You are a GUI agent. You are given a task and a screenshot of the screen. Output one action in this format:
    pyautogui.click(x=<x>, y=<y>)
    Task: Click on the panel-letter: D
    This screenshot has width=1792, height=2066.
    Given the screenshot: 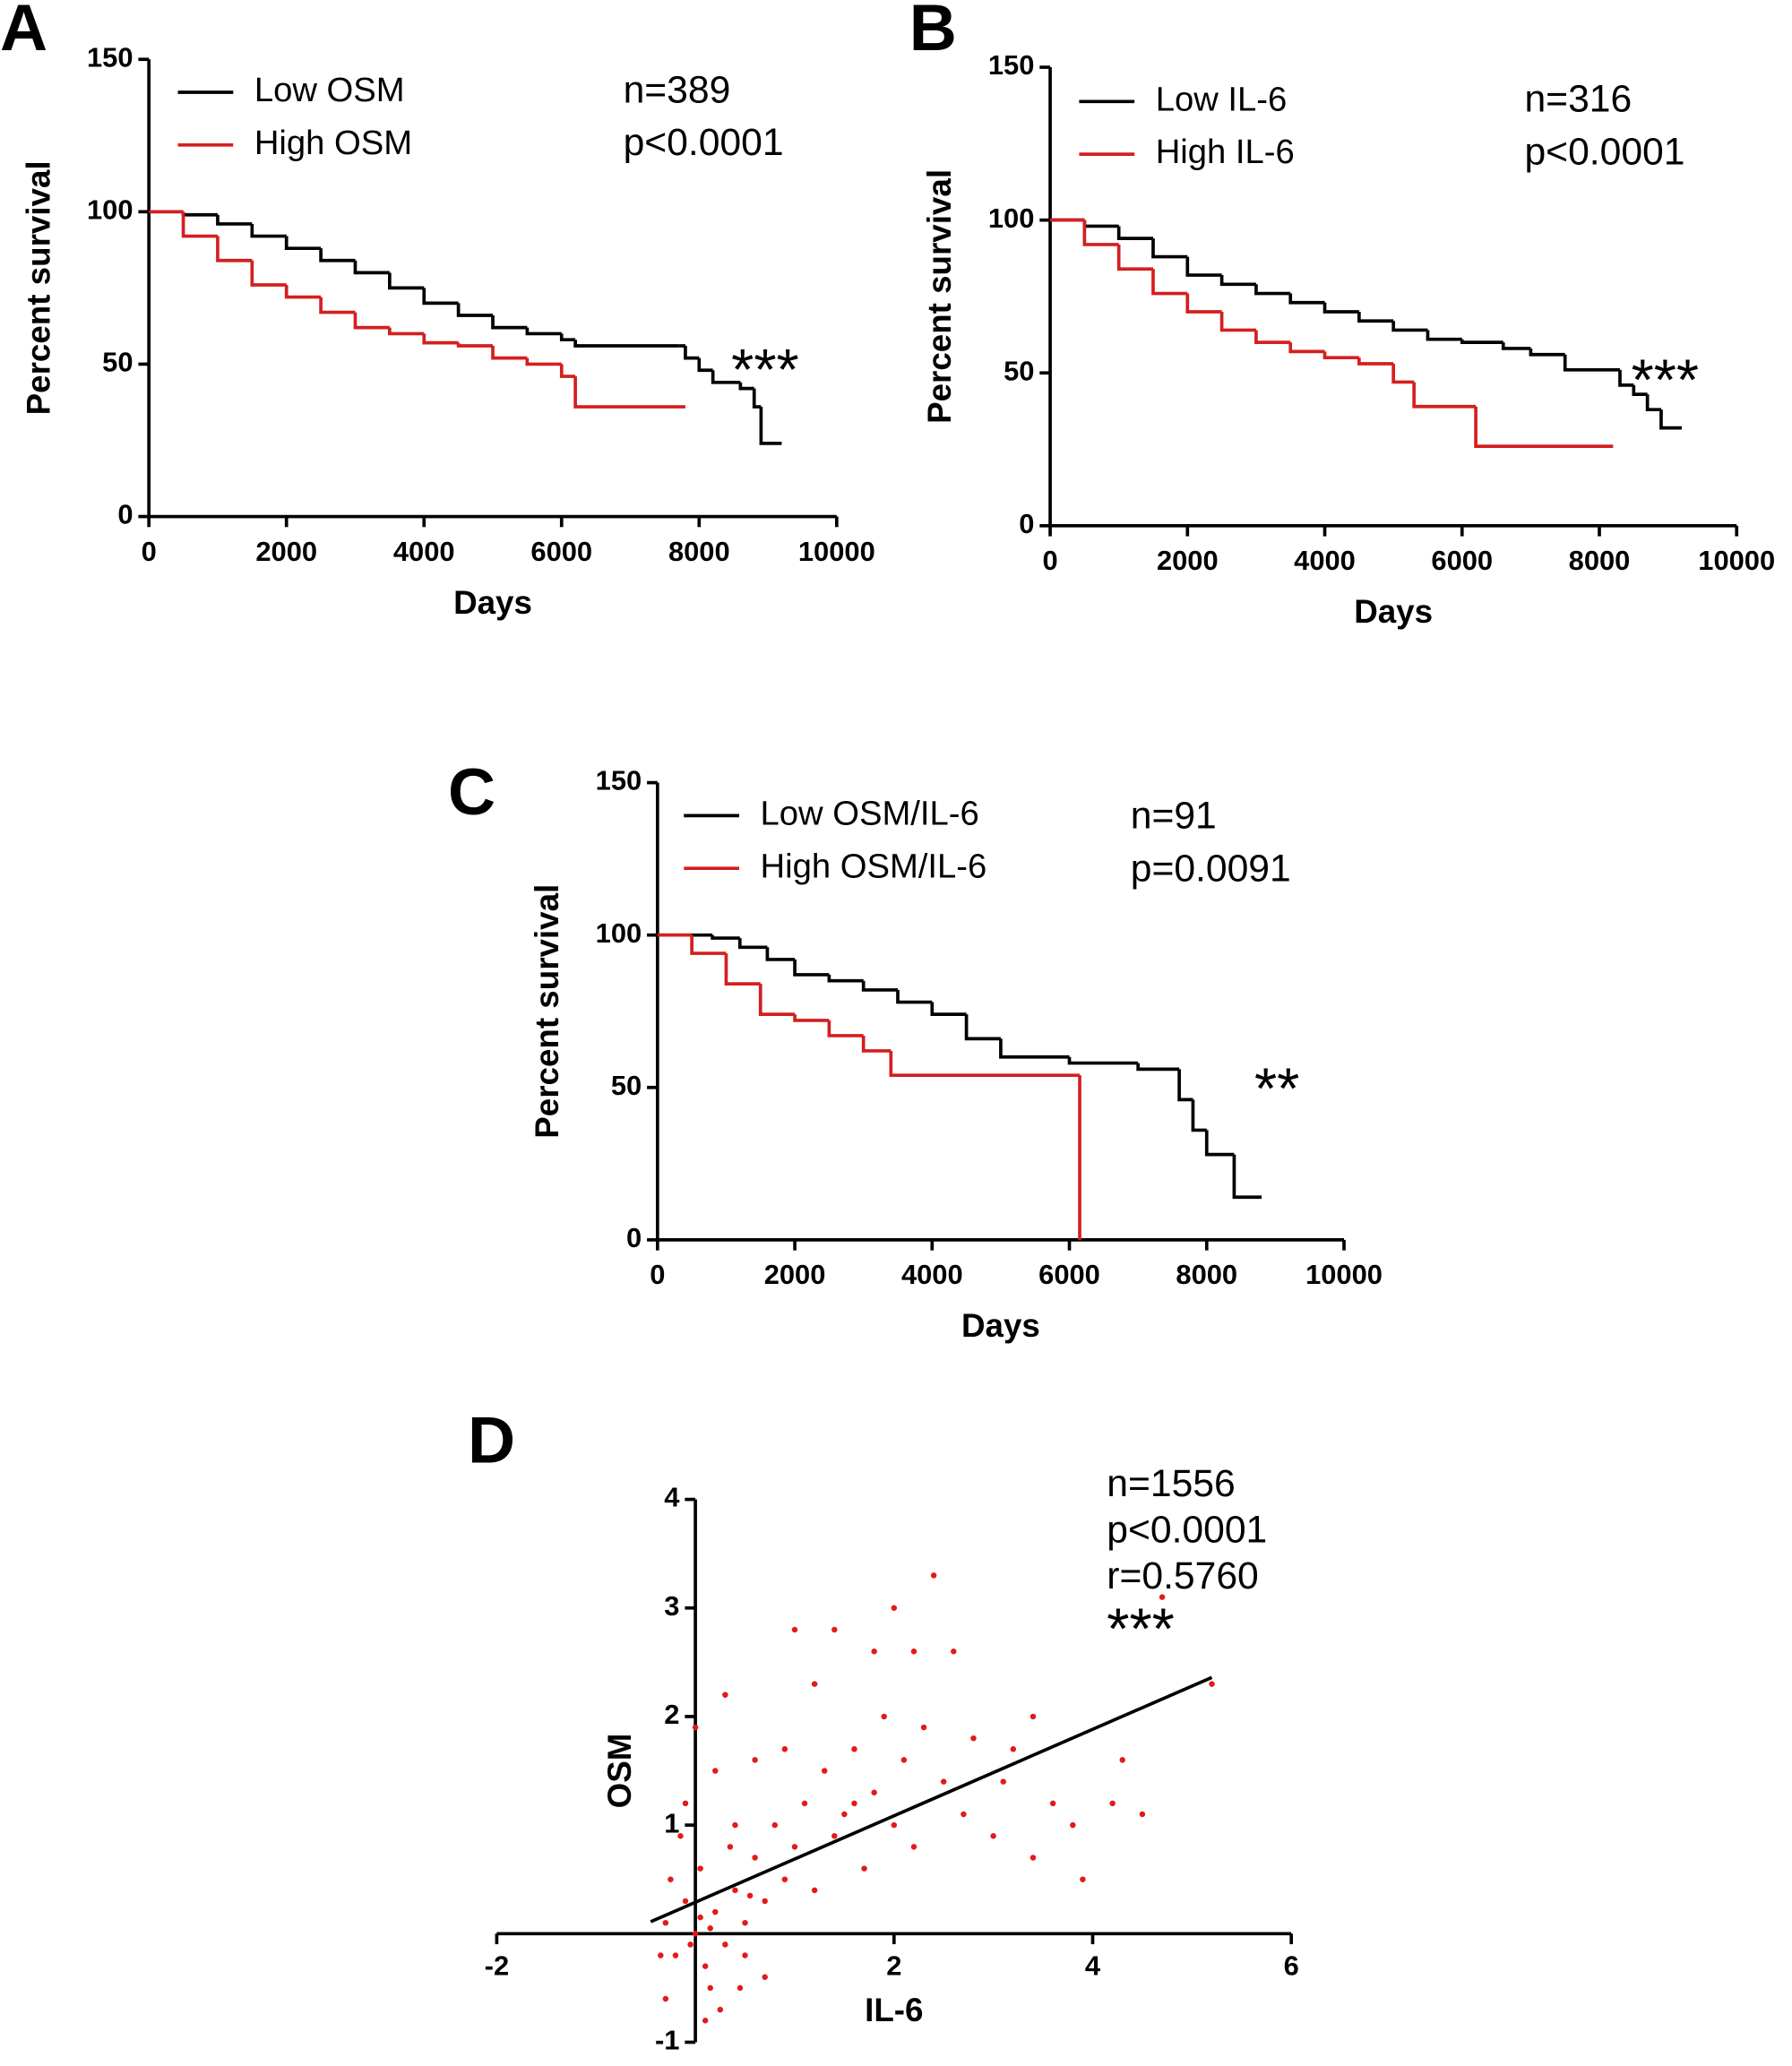 What is the action you would take?
    pyautogui.click(x=491, y=1440)
    